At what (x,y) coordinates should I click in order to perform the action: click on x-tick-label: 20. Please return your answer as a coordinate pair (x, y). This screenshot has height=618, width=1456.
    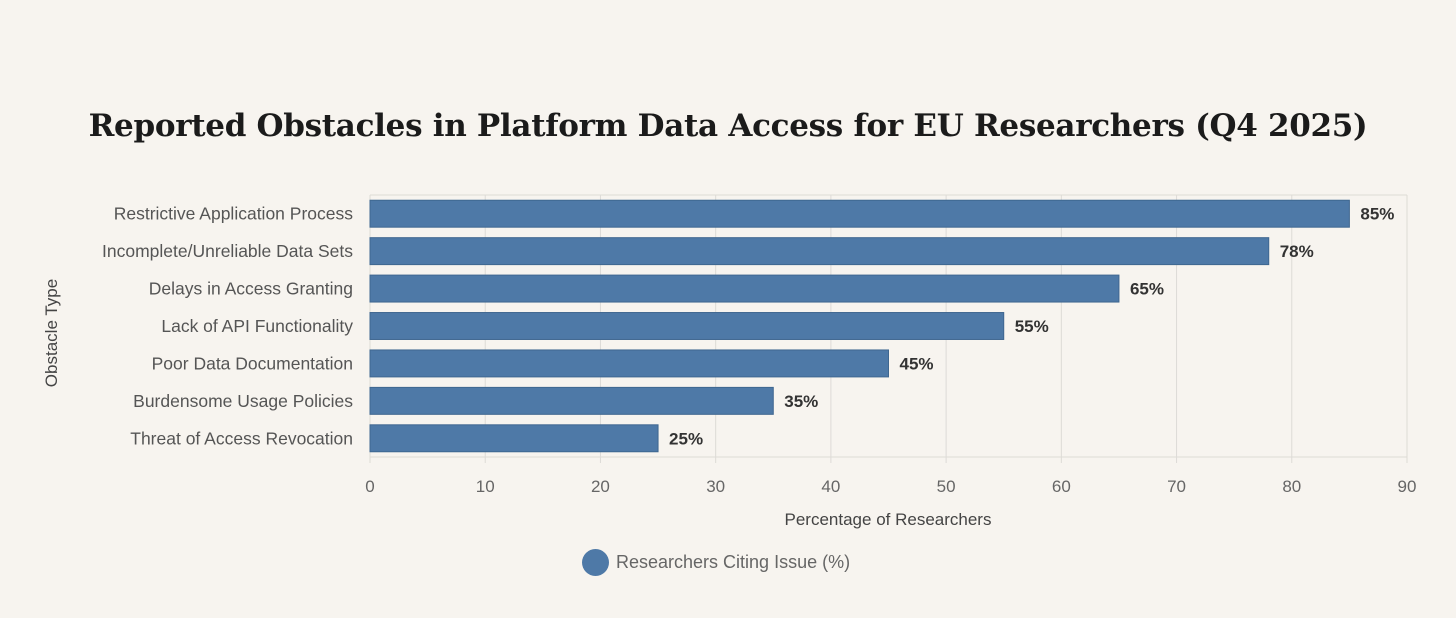
    Looking at the image, I should click on (600, 486).